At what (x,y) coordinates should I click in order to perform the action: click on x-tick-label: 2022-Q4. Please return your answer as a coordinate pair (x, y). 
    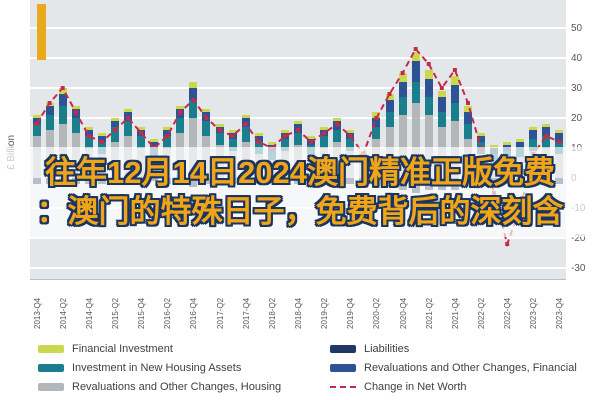
    Looking at the image, I should click on (508, 313).